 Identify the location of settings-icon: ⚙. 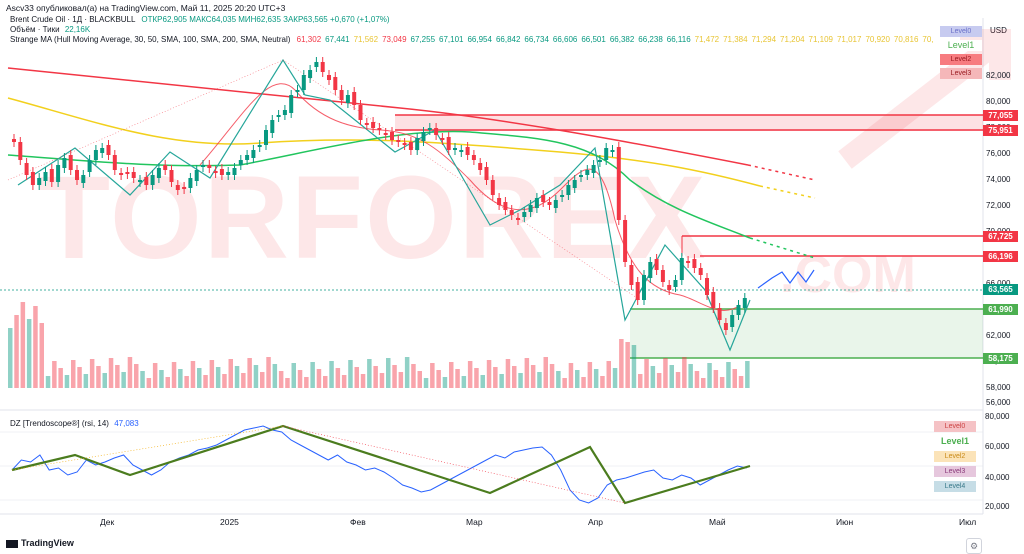
(974, 546).